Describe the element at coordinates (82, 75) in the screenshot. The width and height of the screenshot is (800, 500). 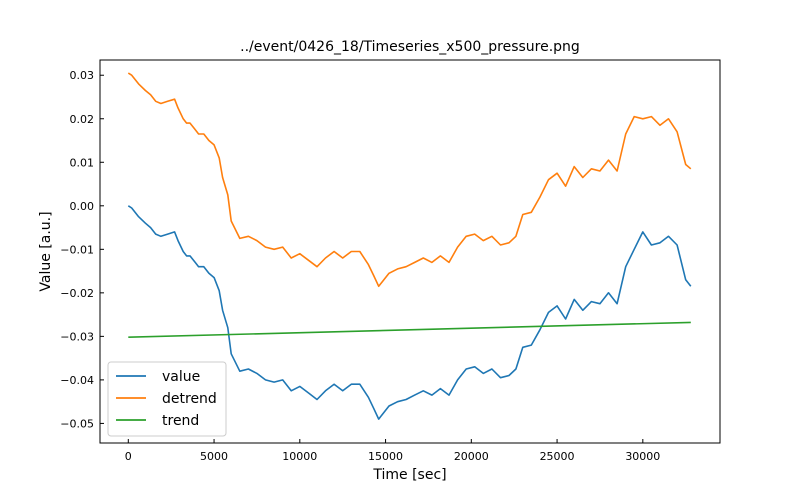
I see `y-tick-label: 0.03` at that location.